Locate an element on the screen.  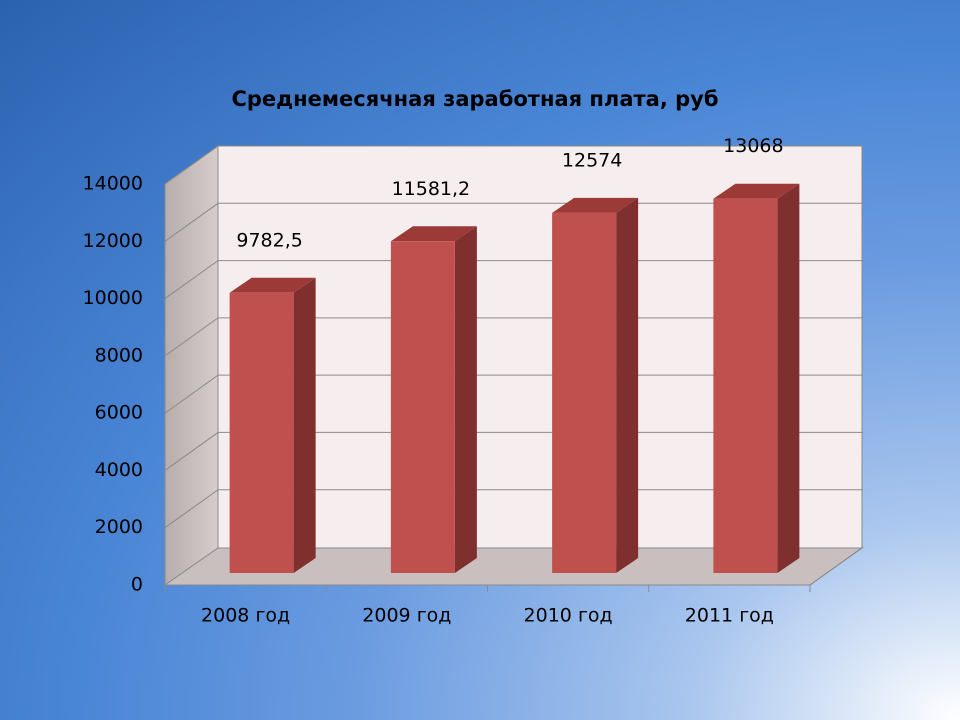
x-tick-label: 2010 год is located at coordinates (568, 616).